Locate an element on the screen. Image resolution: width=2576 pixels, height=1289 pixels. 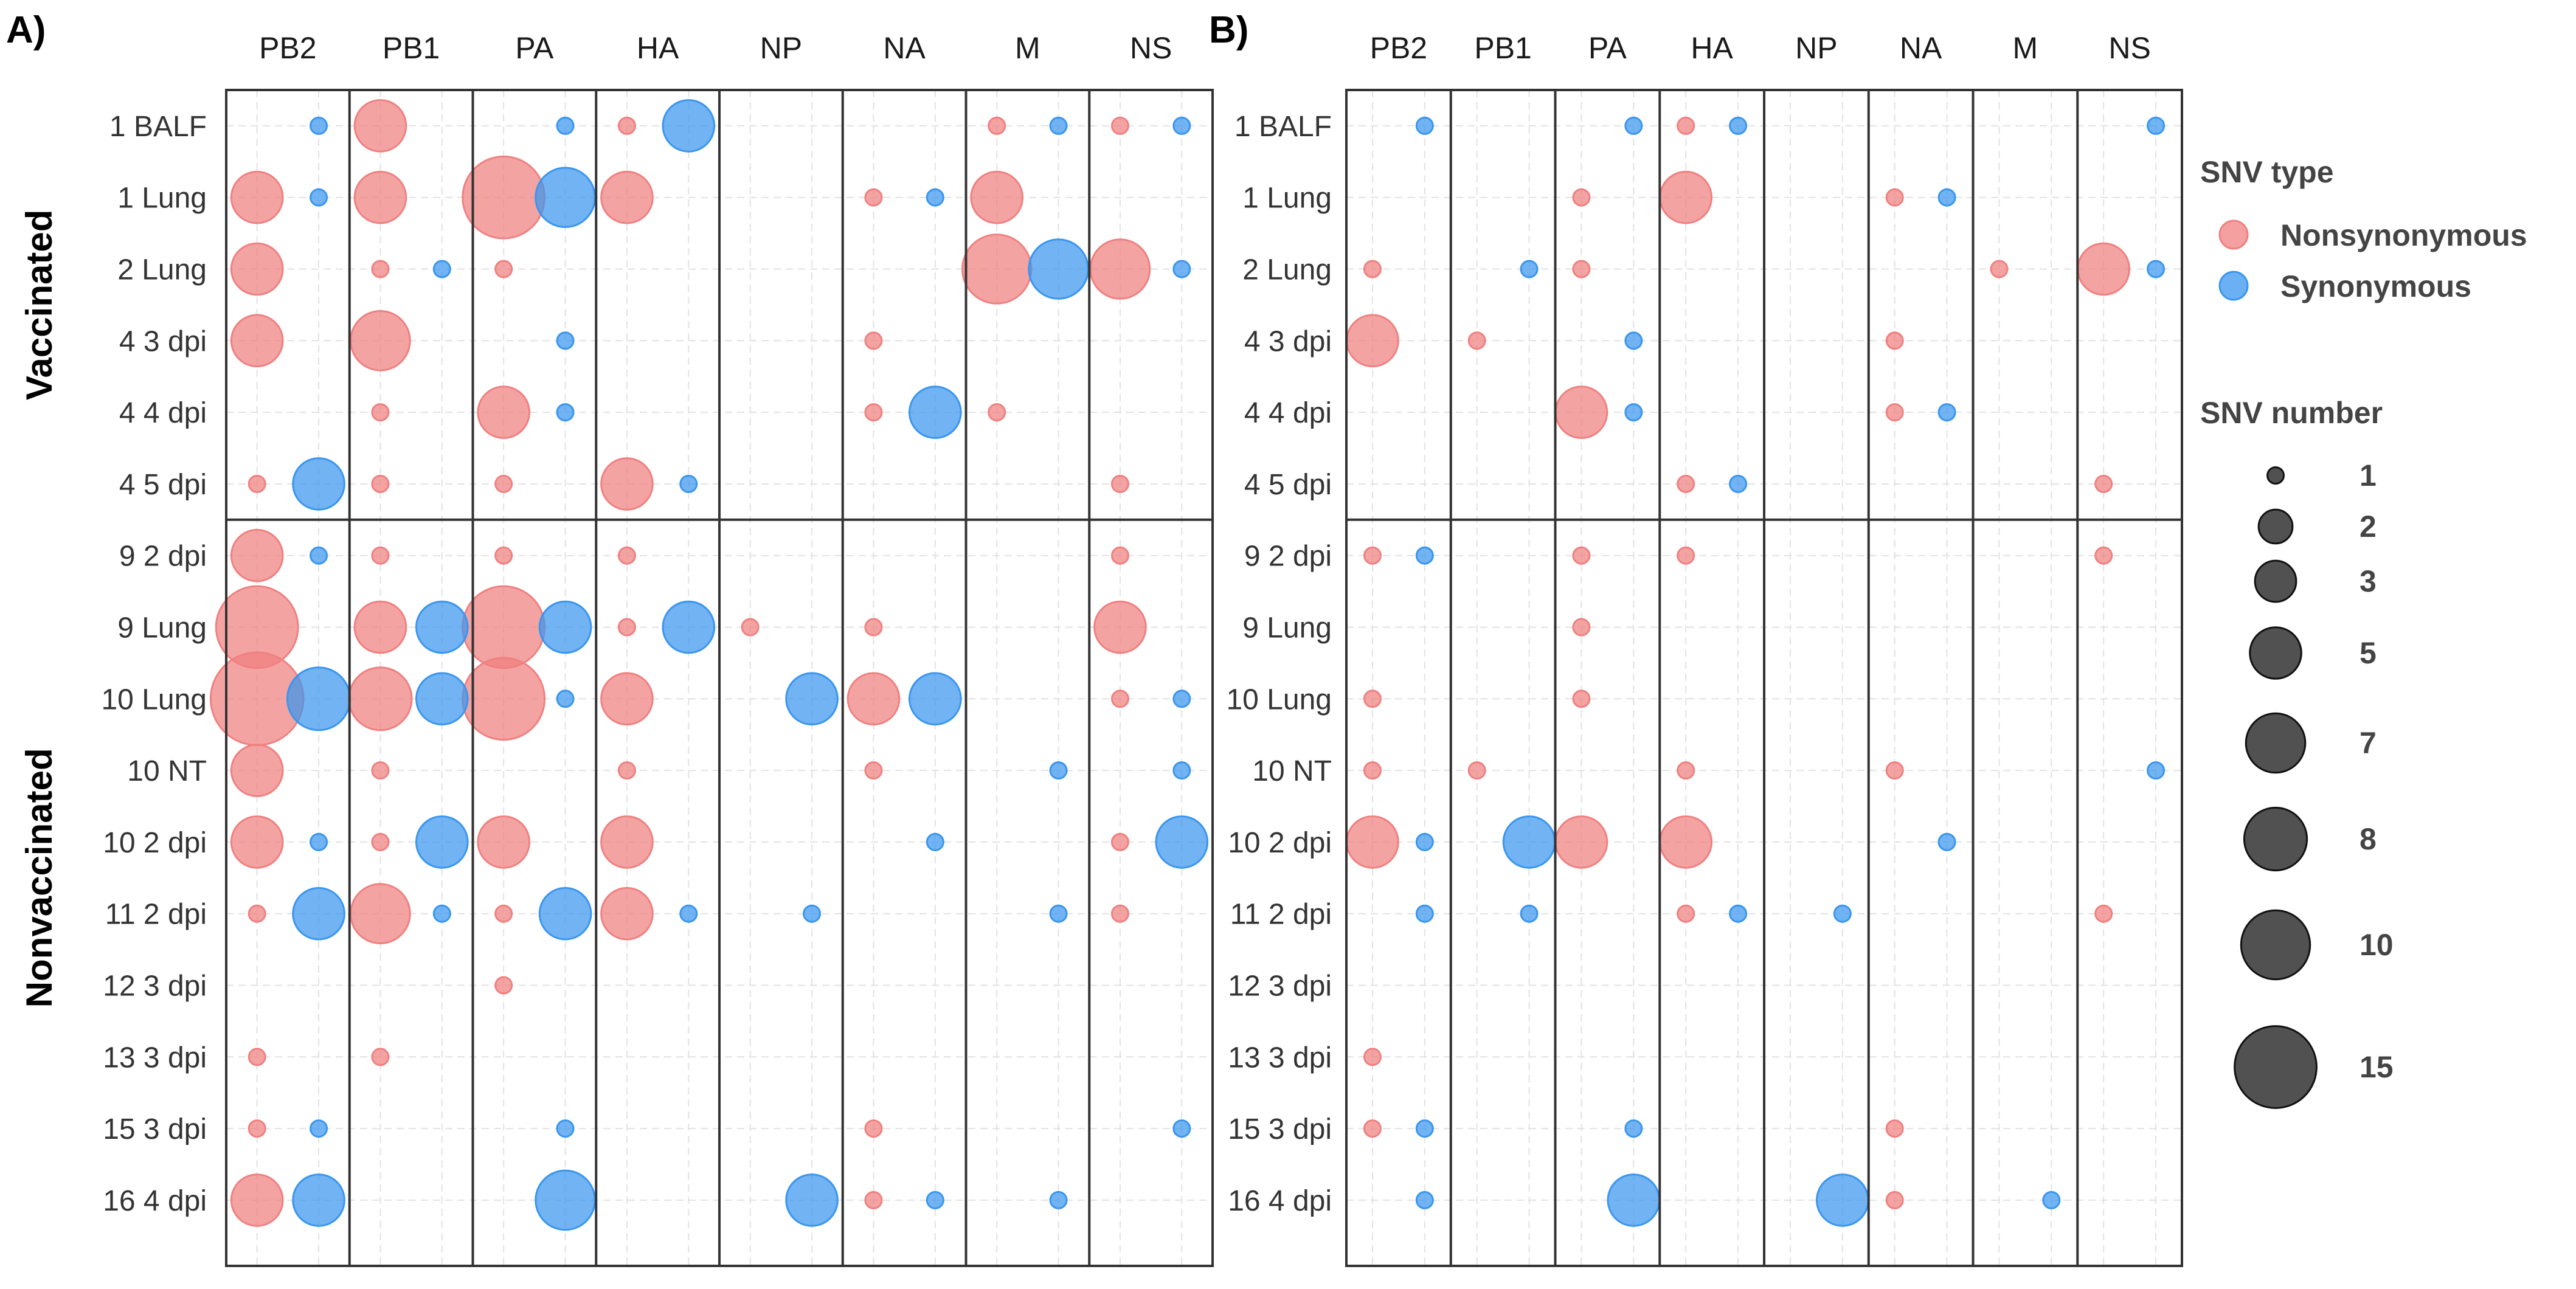
row-label-4-5-dpi: 4 5 dpi is located at coordinates (163, 485).